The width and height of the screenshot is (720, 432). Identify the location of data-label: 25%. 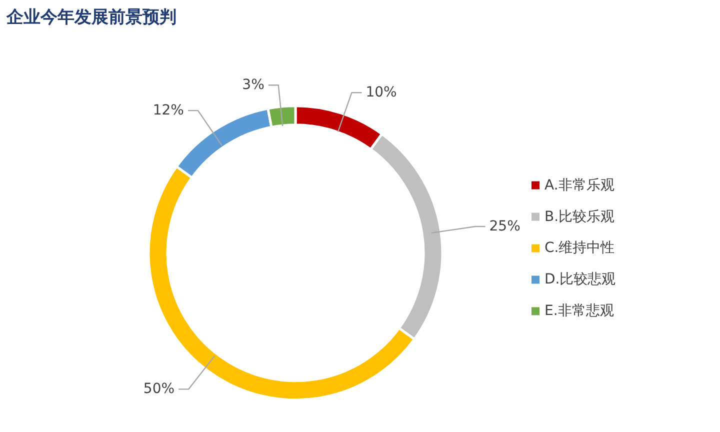
(504, 226).